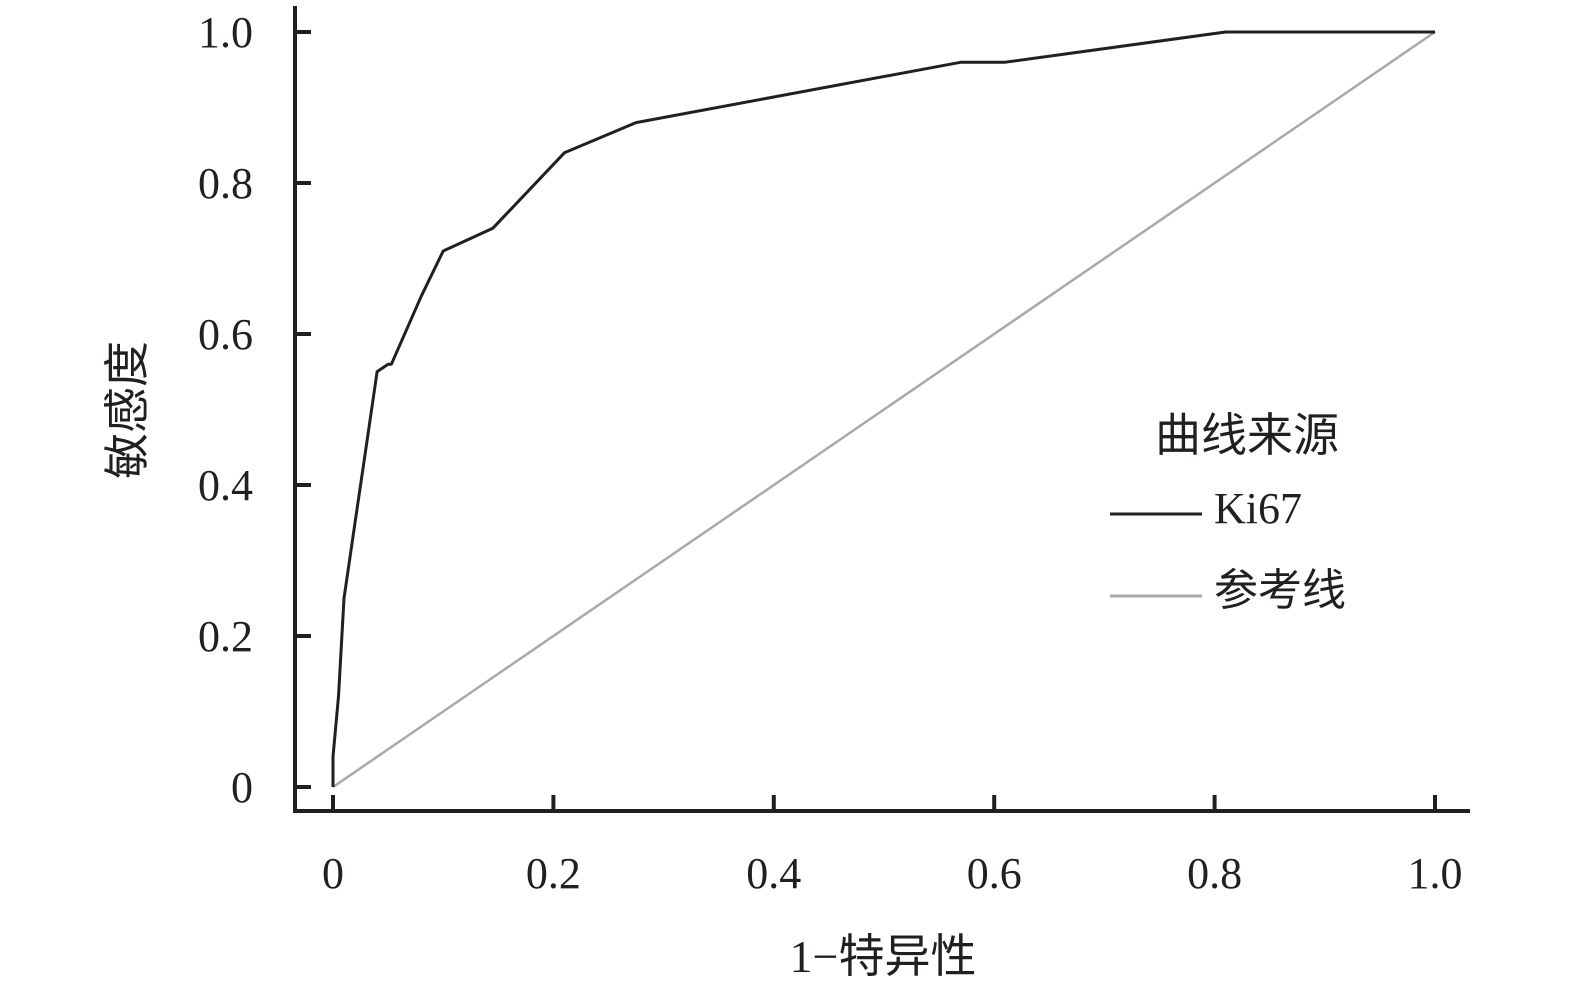  What do you see at coordinates (225, 485) in the screenshot?
I see `y-tick-label: 0.4` at bounding box center [225, 485].